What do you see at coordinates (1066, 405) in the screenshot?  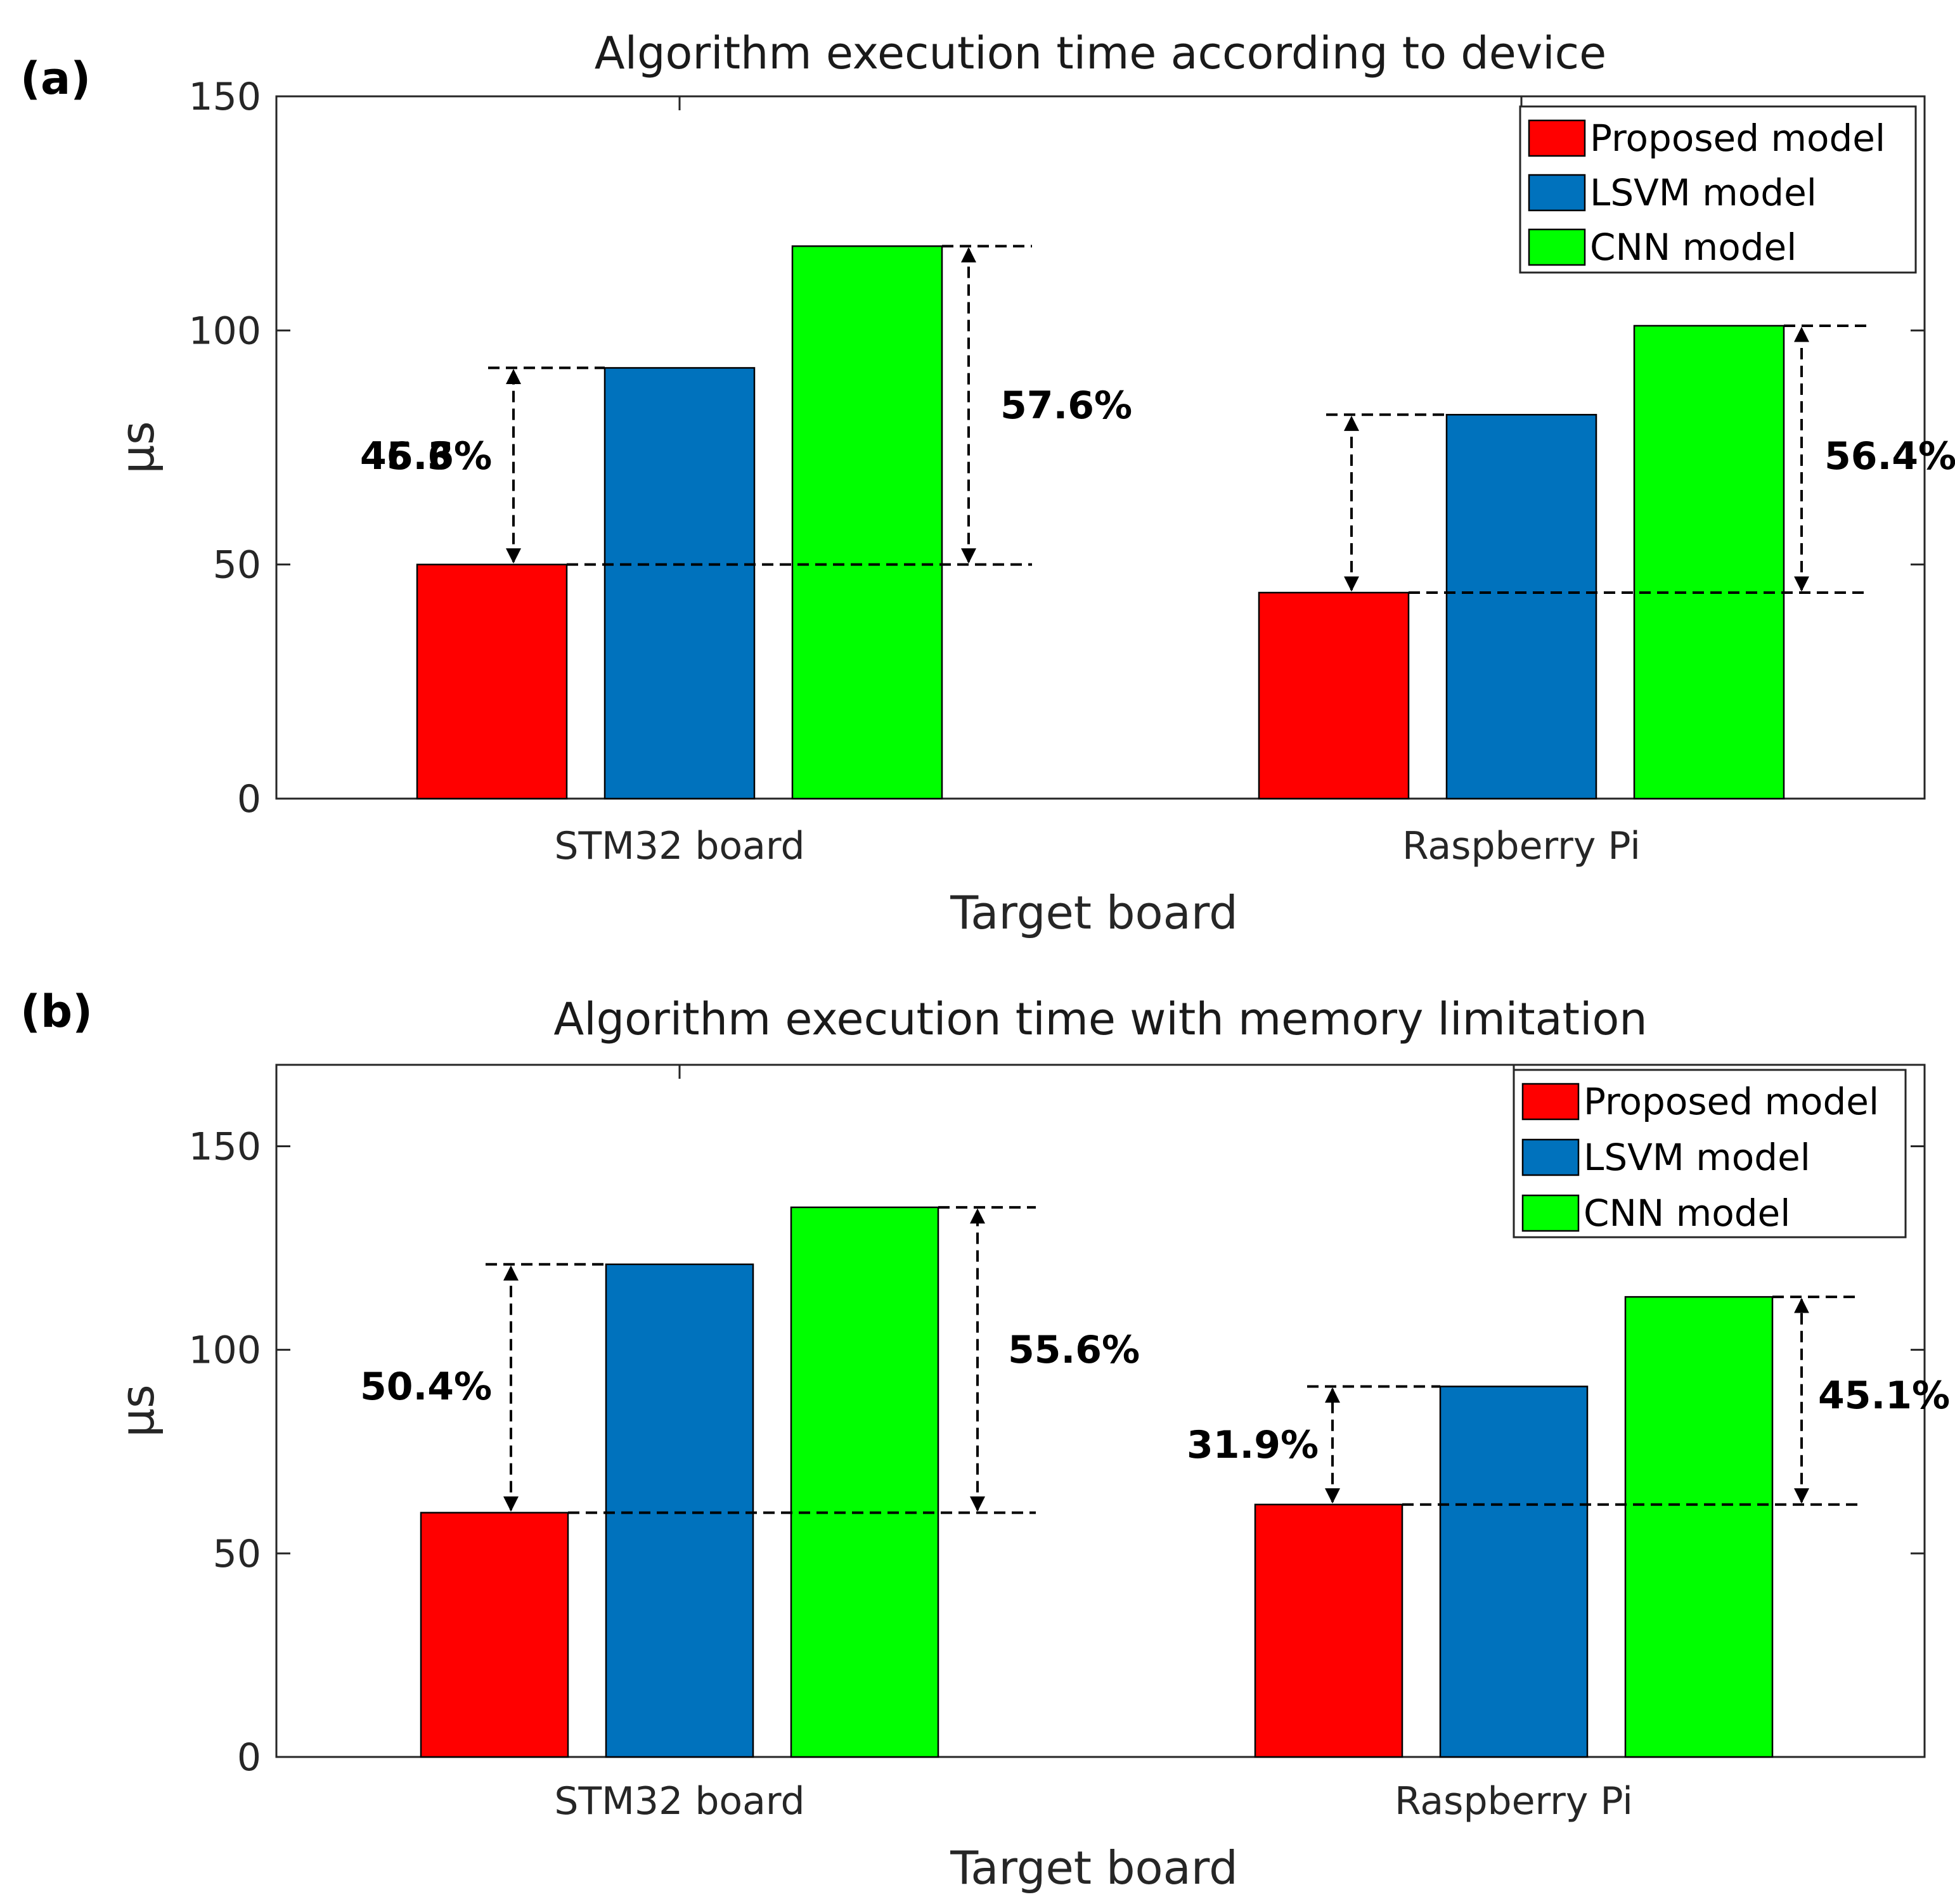 I see `percent-annotation: 57.6%` at bounding box center [1066, 405].